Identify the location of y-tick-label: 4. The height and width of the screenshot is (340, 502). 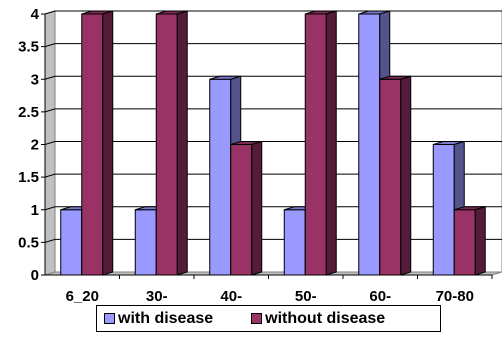
(35, 14).